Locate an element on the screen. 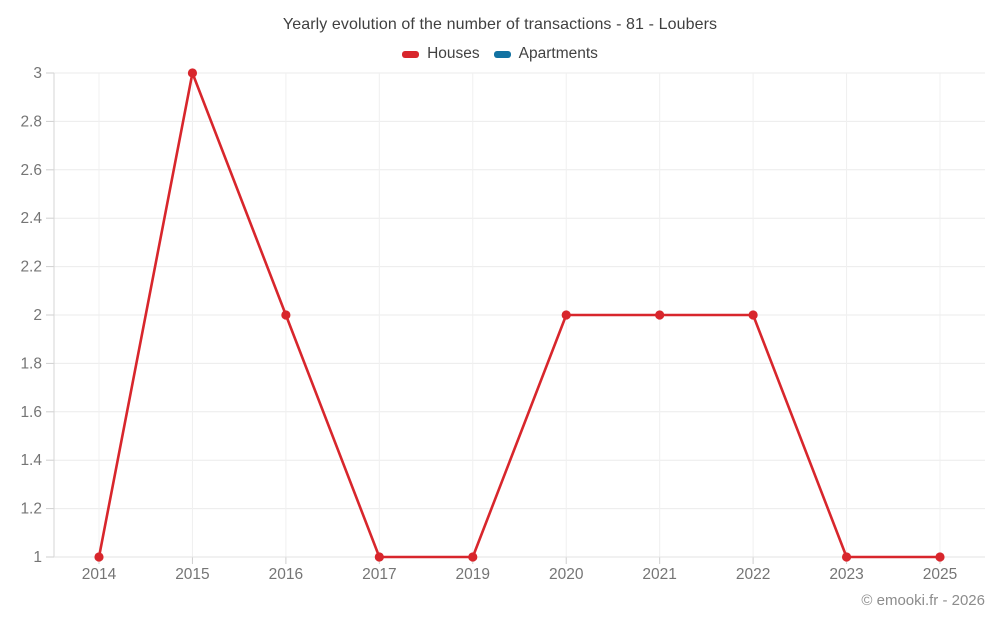  x-tick-label: 2017 is located at coordinates (379, 574).